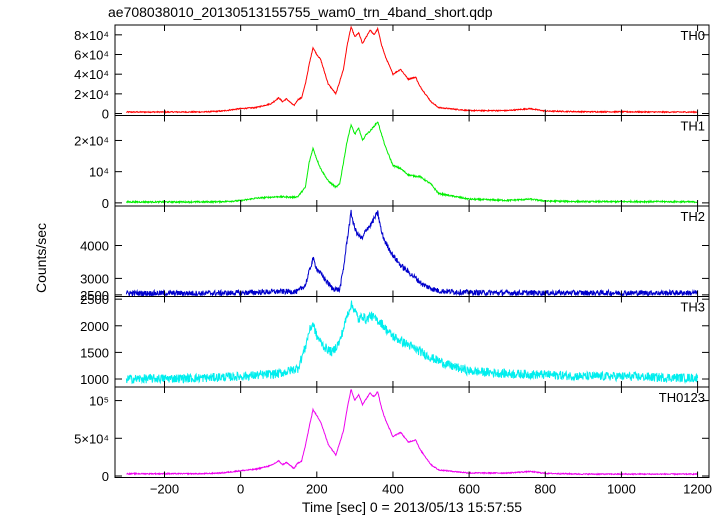 The height and width of the screenshot is (516, 724). I want to click on panel-label-th0: TH0, so click(692, 35).